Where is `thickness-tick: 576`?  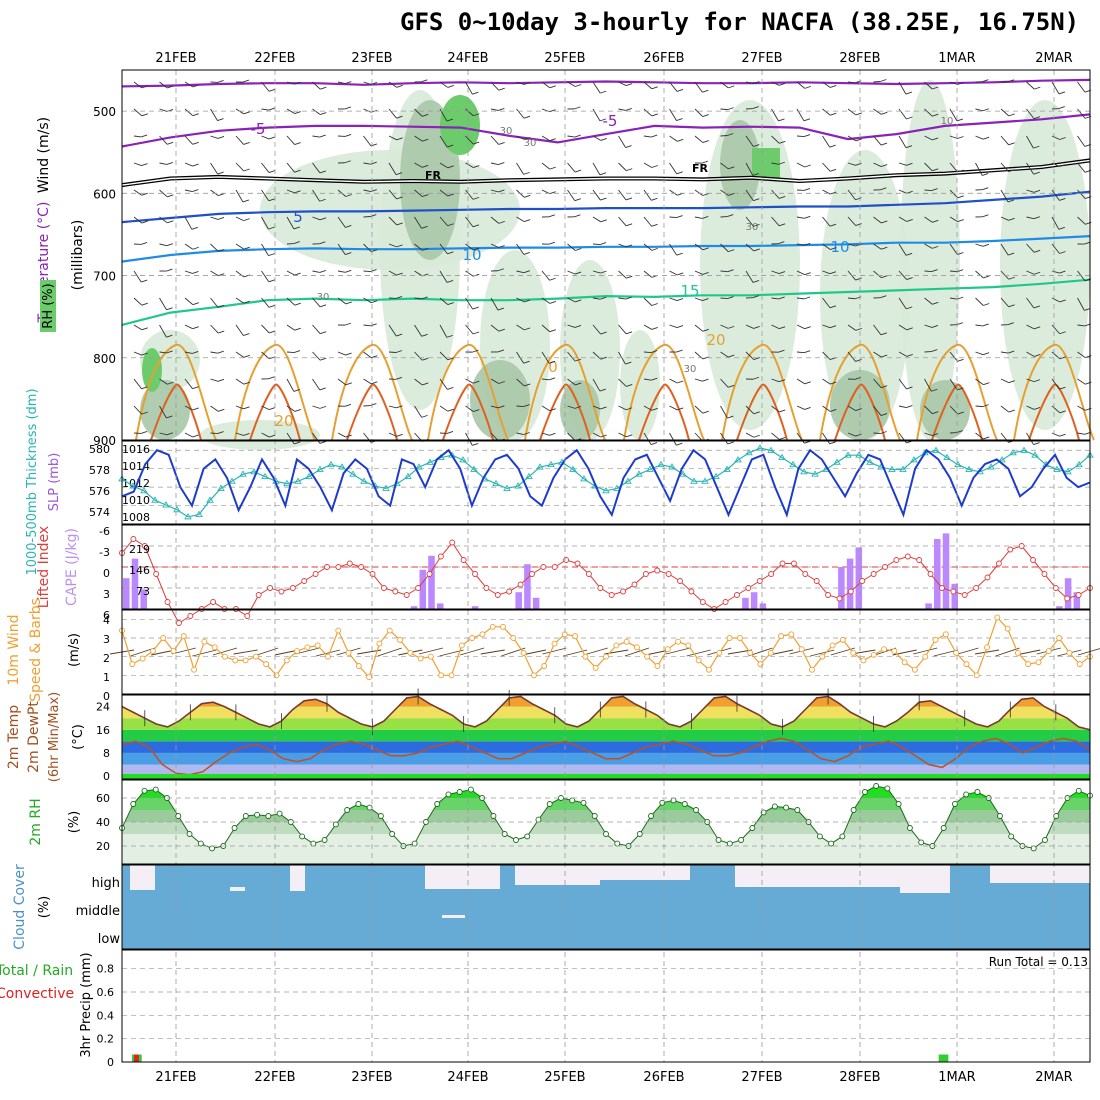
thickness-tick: 576 is located at coordinates (99, 491).